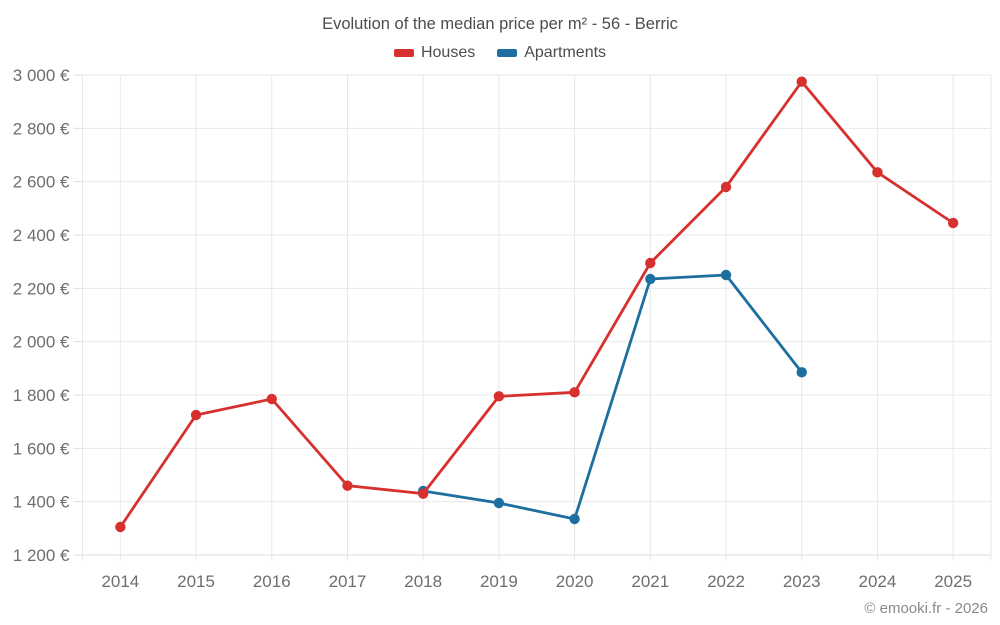 The image size is (1000, 625). I want to click on data-point-houses-2016, so click(271, 399).